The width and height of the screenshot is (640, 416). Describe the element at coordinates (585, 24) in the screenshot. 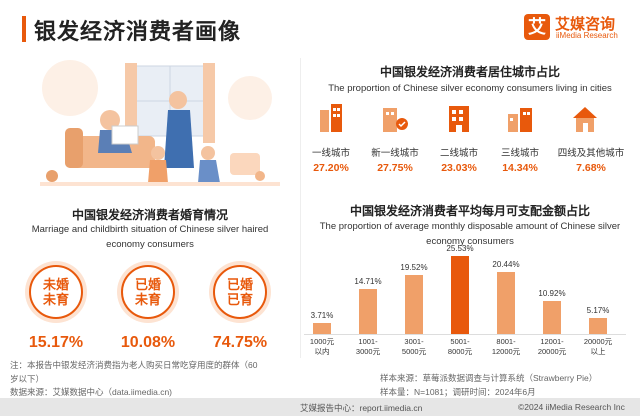

I see `logo-text: 艾媒咨询` at that location.